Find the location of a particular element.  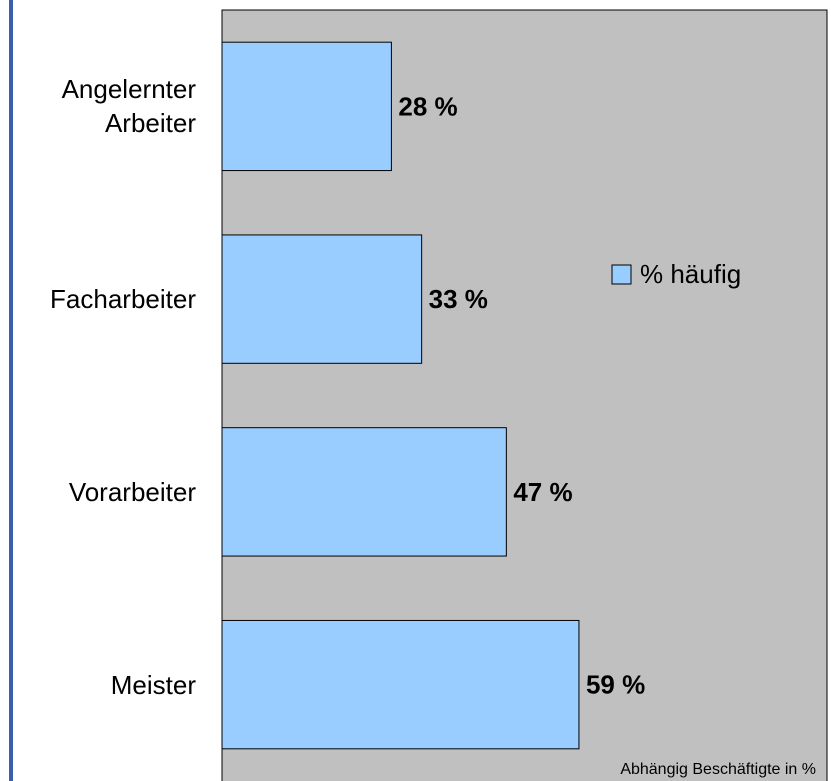

y-tick-label: Facharbeiter is located at coordinates (123, 299).